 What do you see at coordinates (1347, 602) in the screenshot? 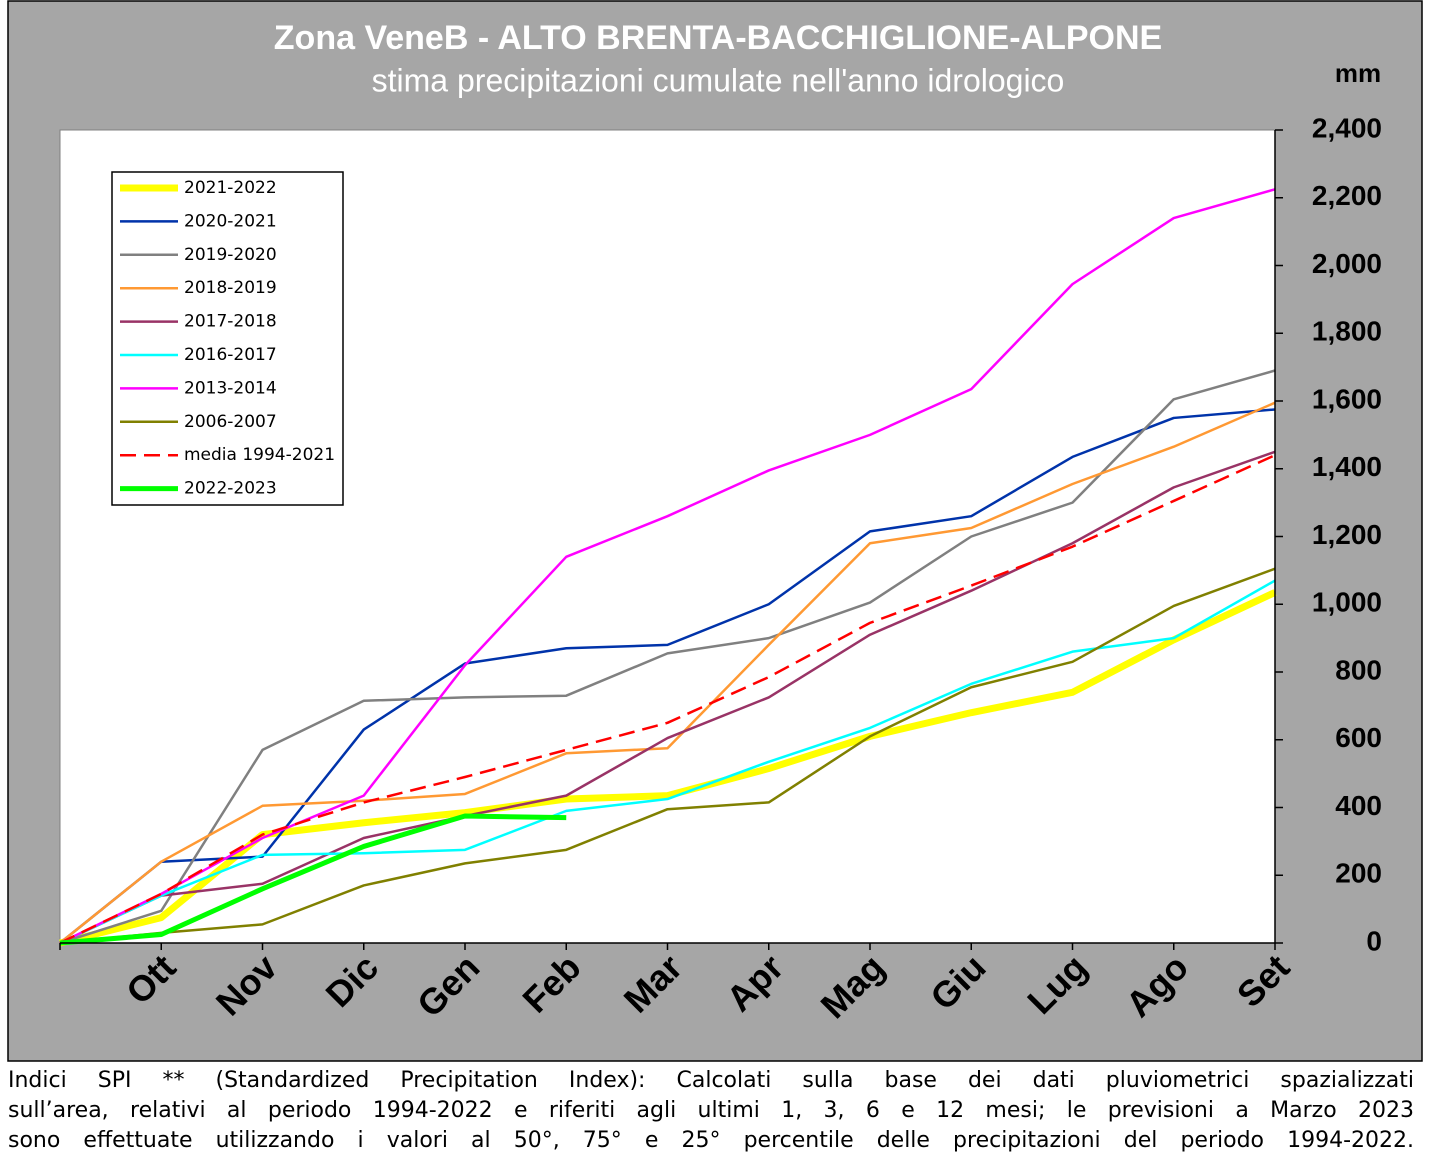
I see `y-tick-label: 1,000` at bounding box center [1347, 602].